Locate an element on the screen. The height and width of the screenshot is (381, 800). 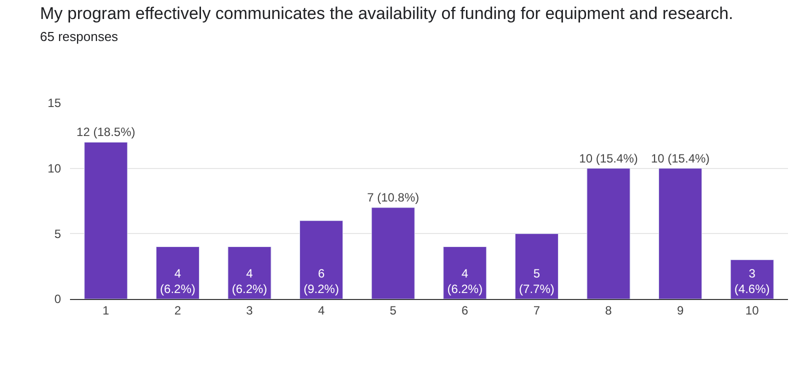
x-tick-label: 1 is located at coordinates (106, 310).